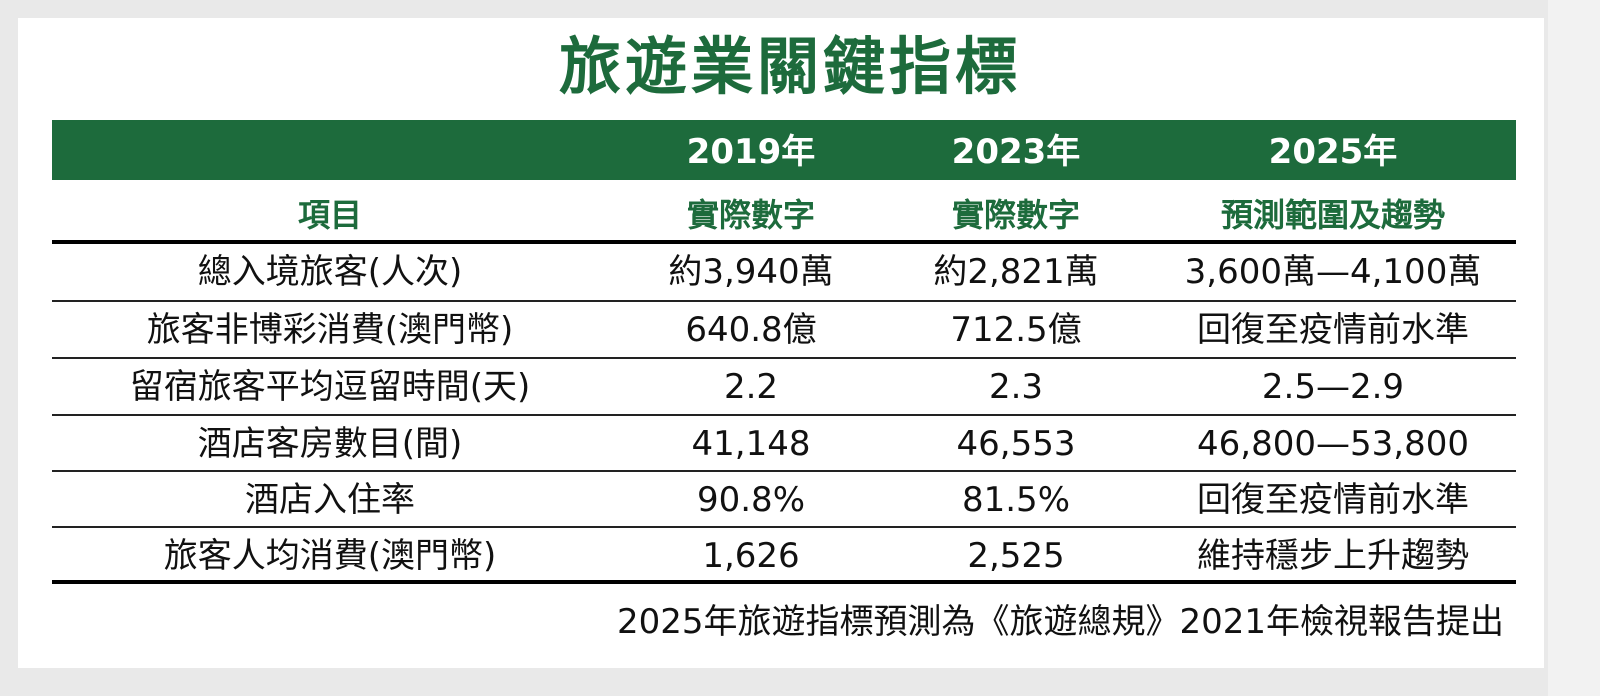 The image size is (1600, 696). Describe the element at coordinates (330, 500) in the screenshot. I see `row-item: 酒店入住率` at that location.